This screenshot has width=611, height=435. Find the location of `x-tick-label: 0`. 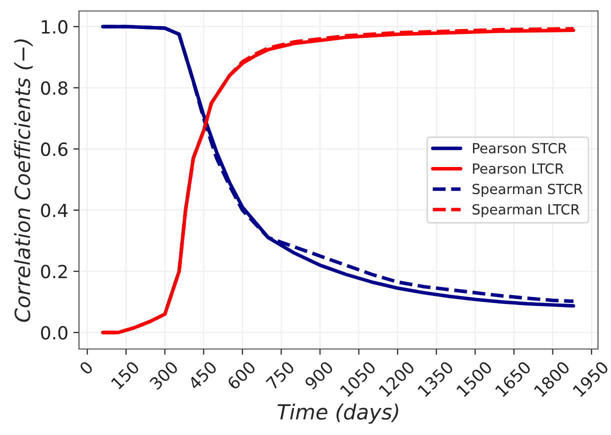

x-tick-label: 0 is located at coordinates (86, 368).